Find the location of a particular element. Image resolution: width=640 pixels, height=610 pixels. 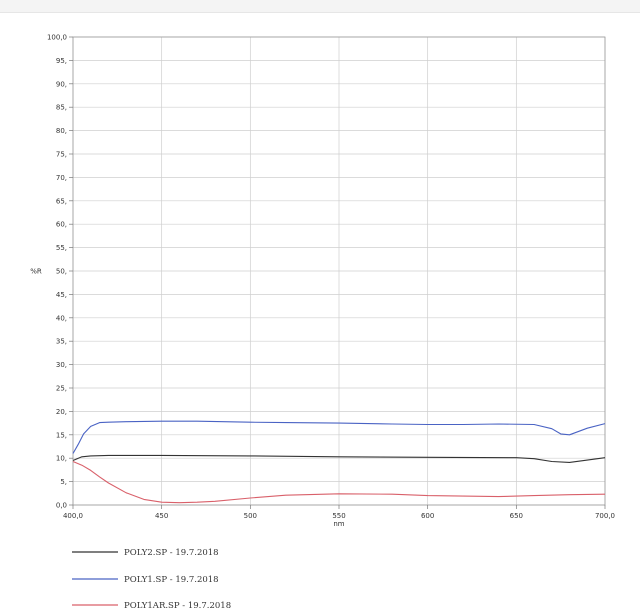

y-tick-label: 80, is located at coordinates (61, 131).